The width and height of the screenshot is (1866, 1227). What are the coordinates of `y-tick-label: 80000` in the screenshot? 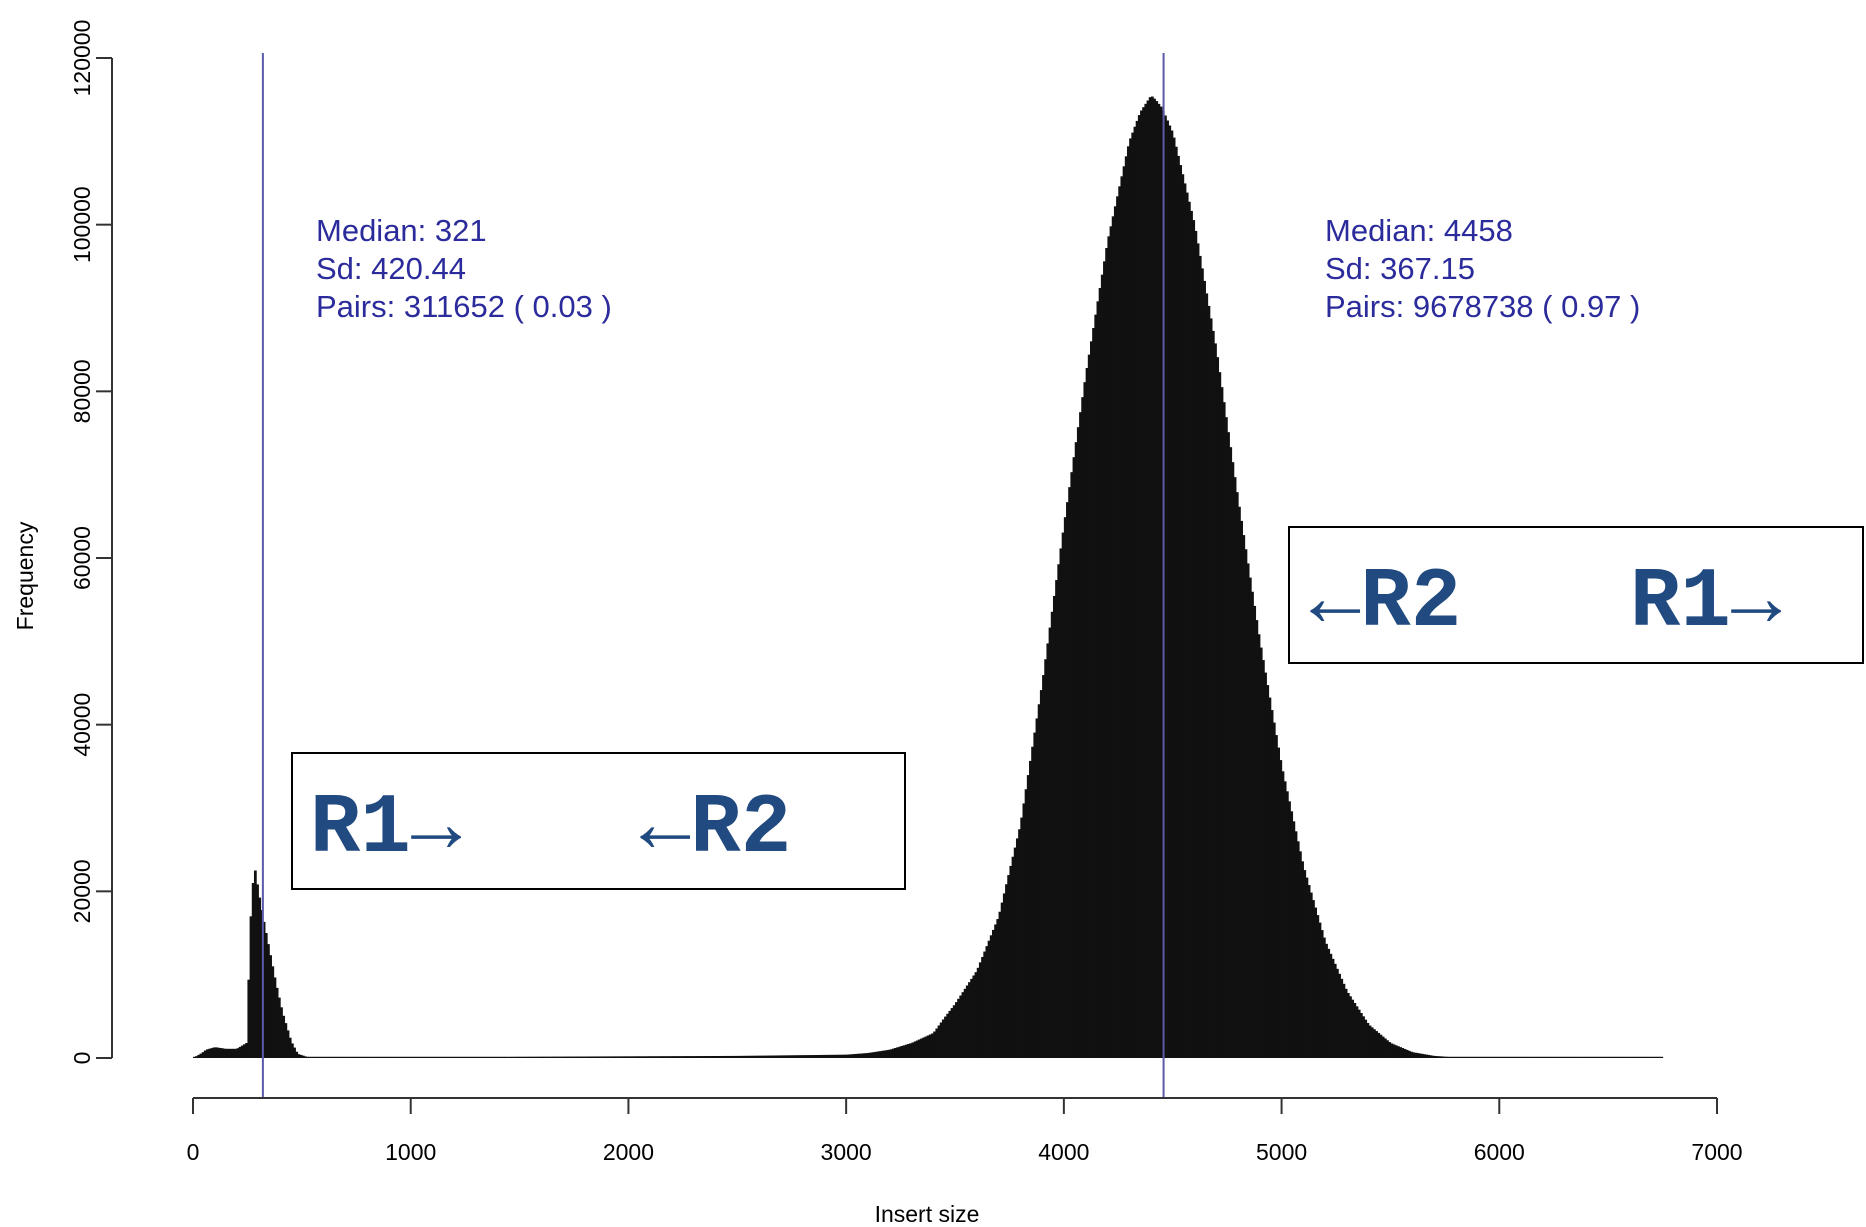 It's located at (82, 391).